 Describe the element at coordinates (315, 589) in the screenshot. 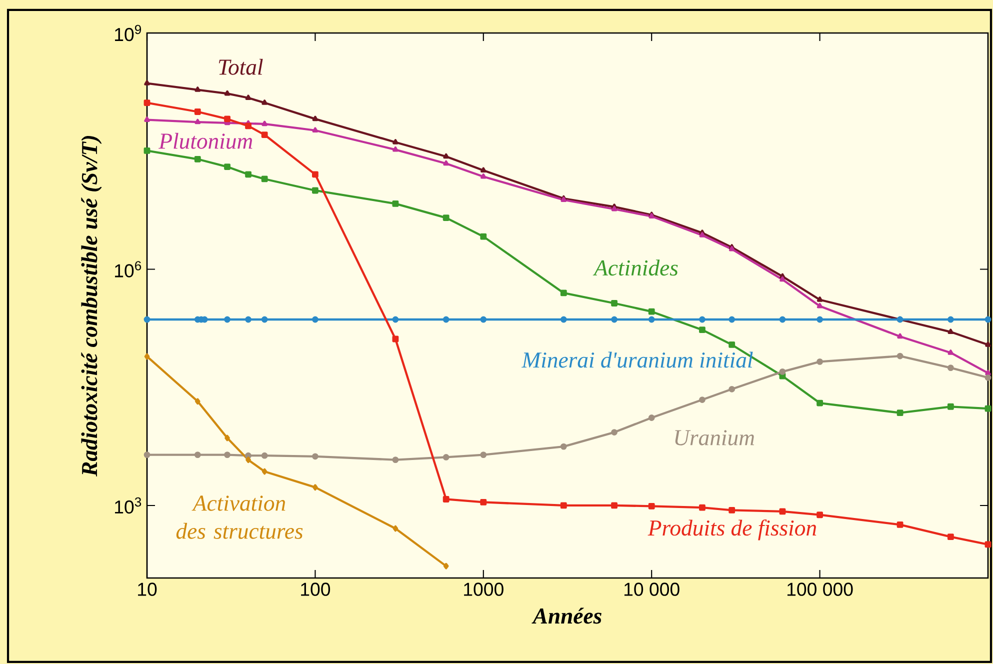

I see `x-tick-label: 100` at that location.